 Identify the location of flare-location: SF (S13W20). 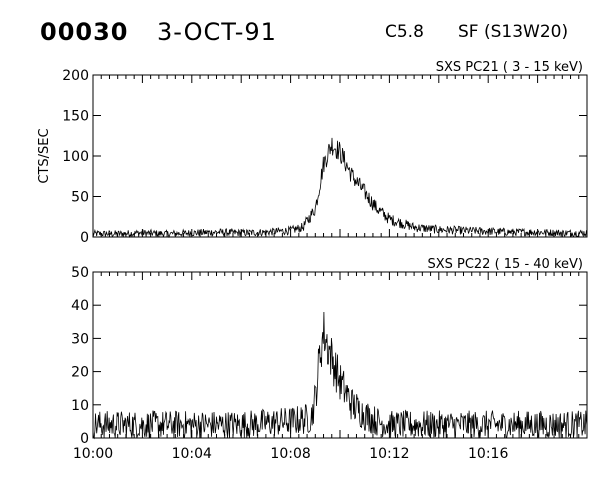
(513, 32).